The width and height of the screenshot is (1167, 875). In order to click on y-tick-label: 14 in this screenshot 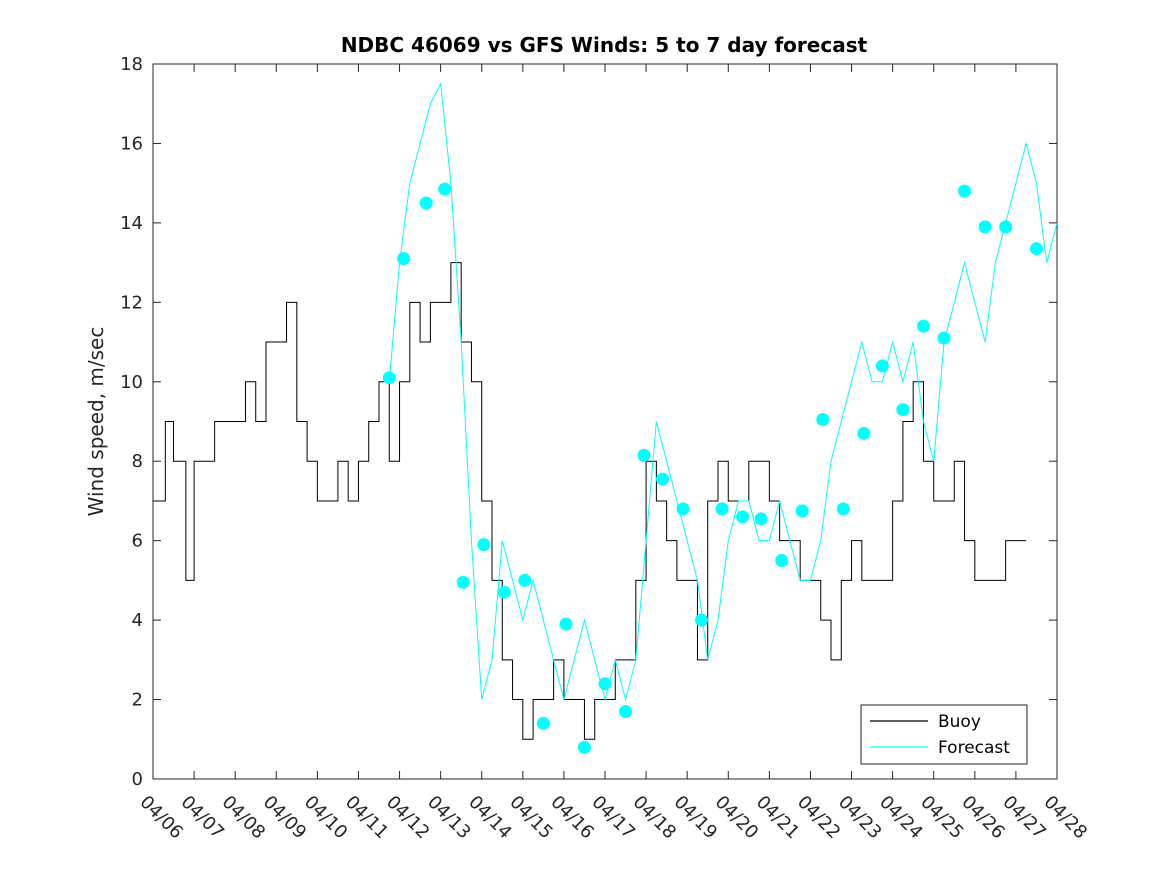, I will do `click(131, 223)`.